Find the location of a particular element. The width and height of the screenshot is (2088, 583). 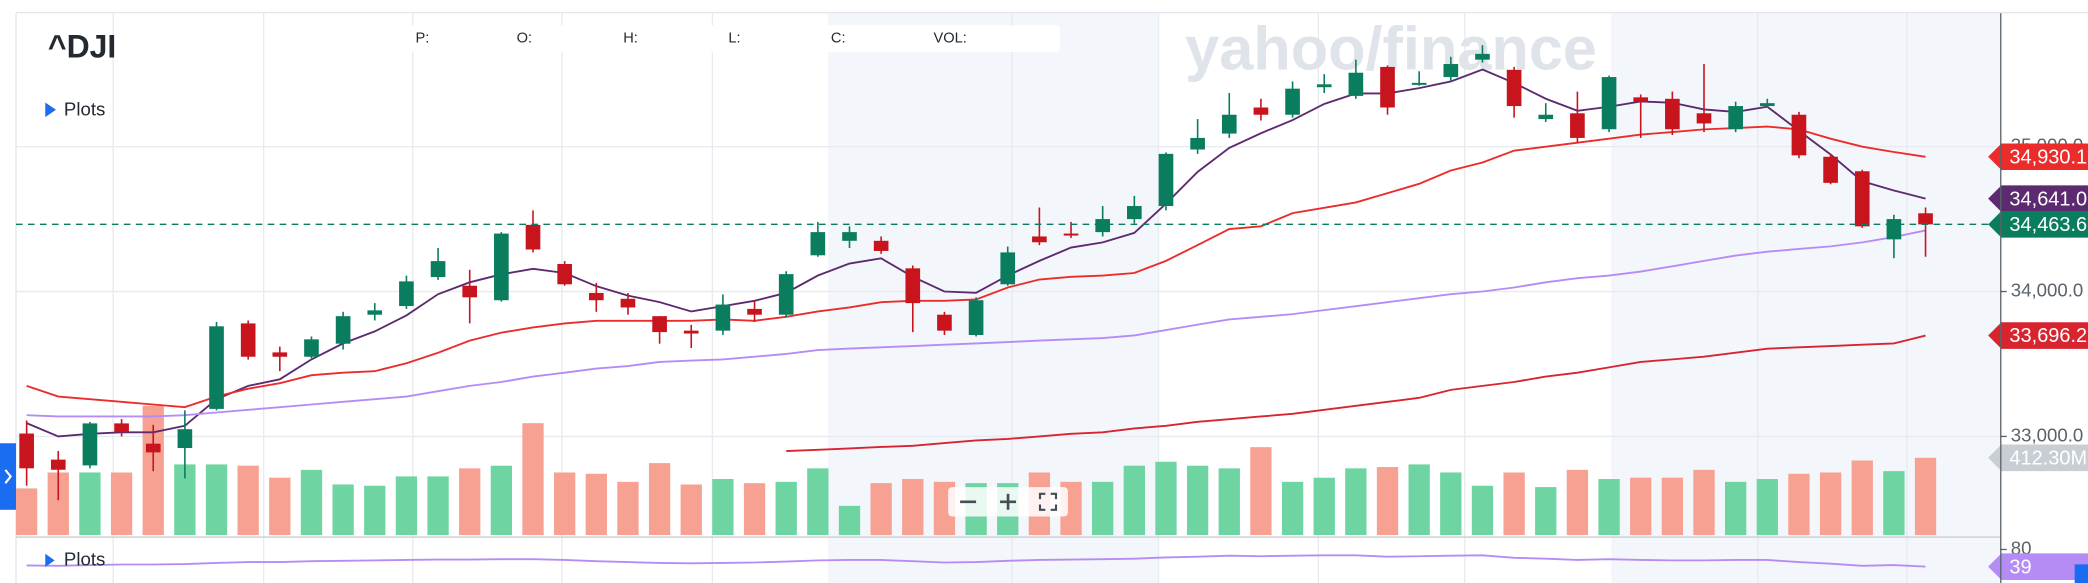

readout-bar is located at coordinates (729, 38).